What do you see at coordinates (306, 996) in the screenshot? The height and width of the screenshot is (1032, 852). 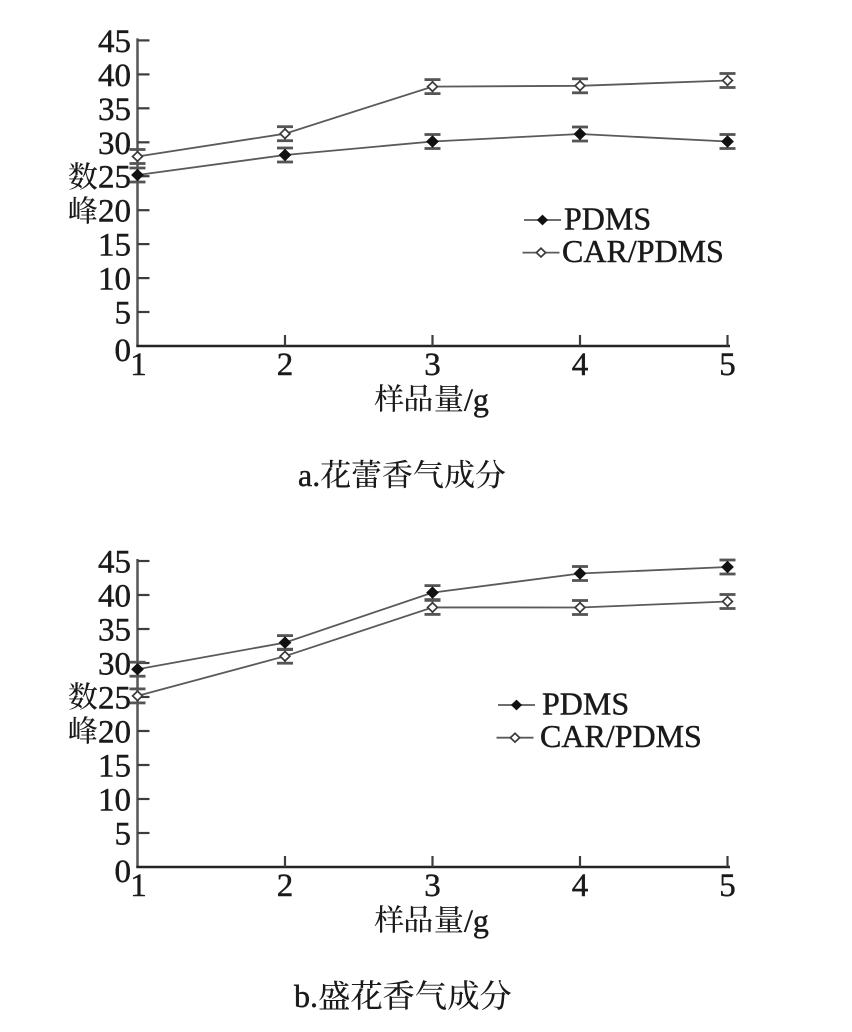 I see `svg-text: b.` at bounding box center [306, 996].